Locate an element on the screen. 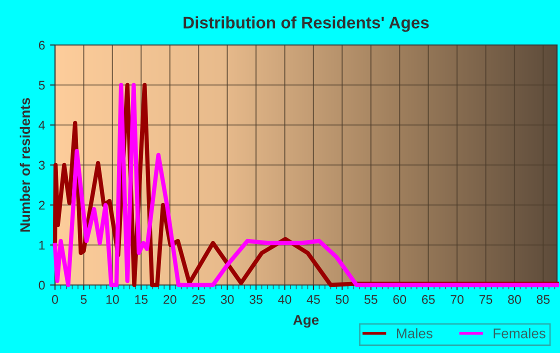 The image size is (560, 353). x-tick-label: 70 is located at coordinates (457, 299).